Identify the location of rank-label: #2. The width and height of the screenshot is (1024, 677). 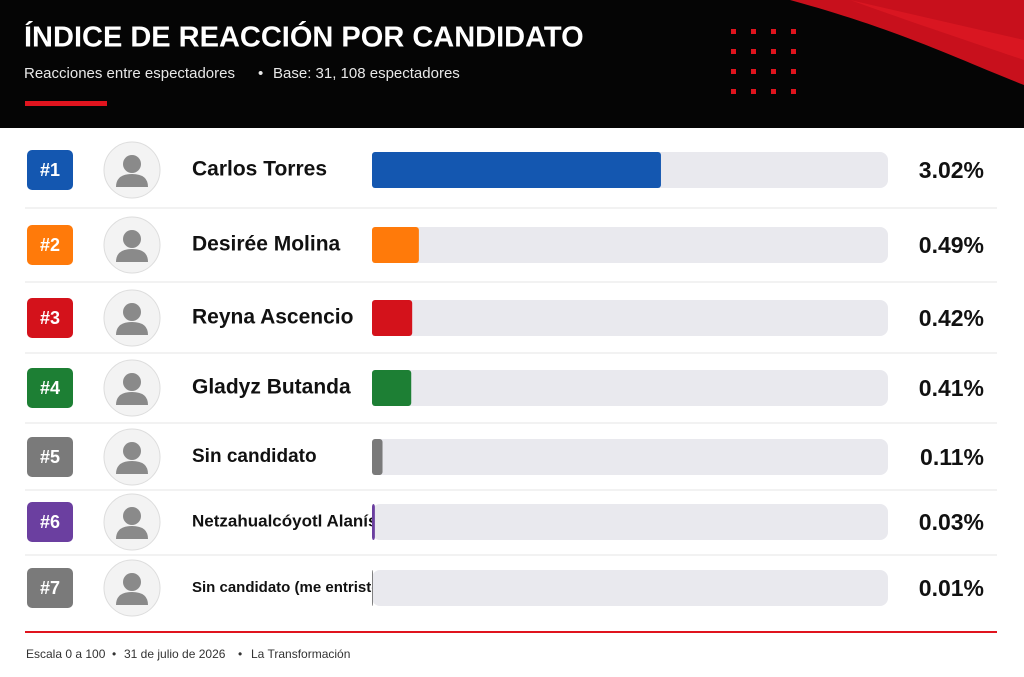
(50, 245).